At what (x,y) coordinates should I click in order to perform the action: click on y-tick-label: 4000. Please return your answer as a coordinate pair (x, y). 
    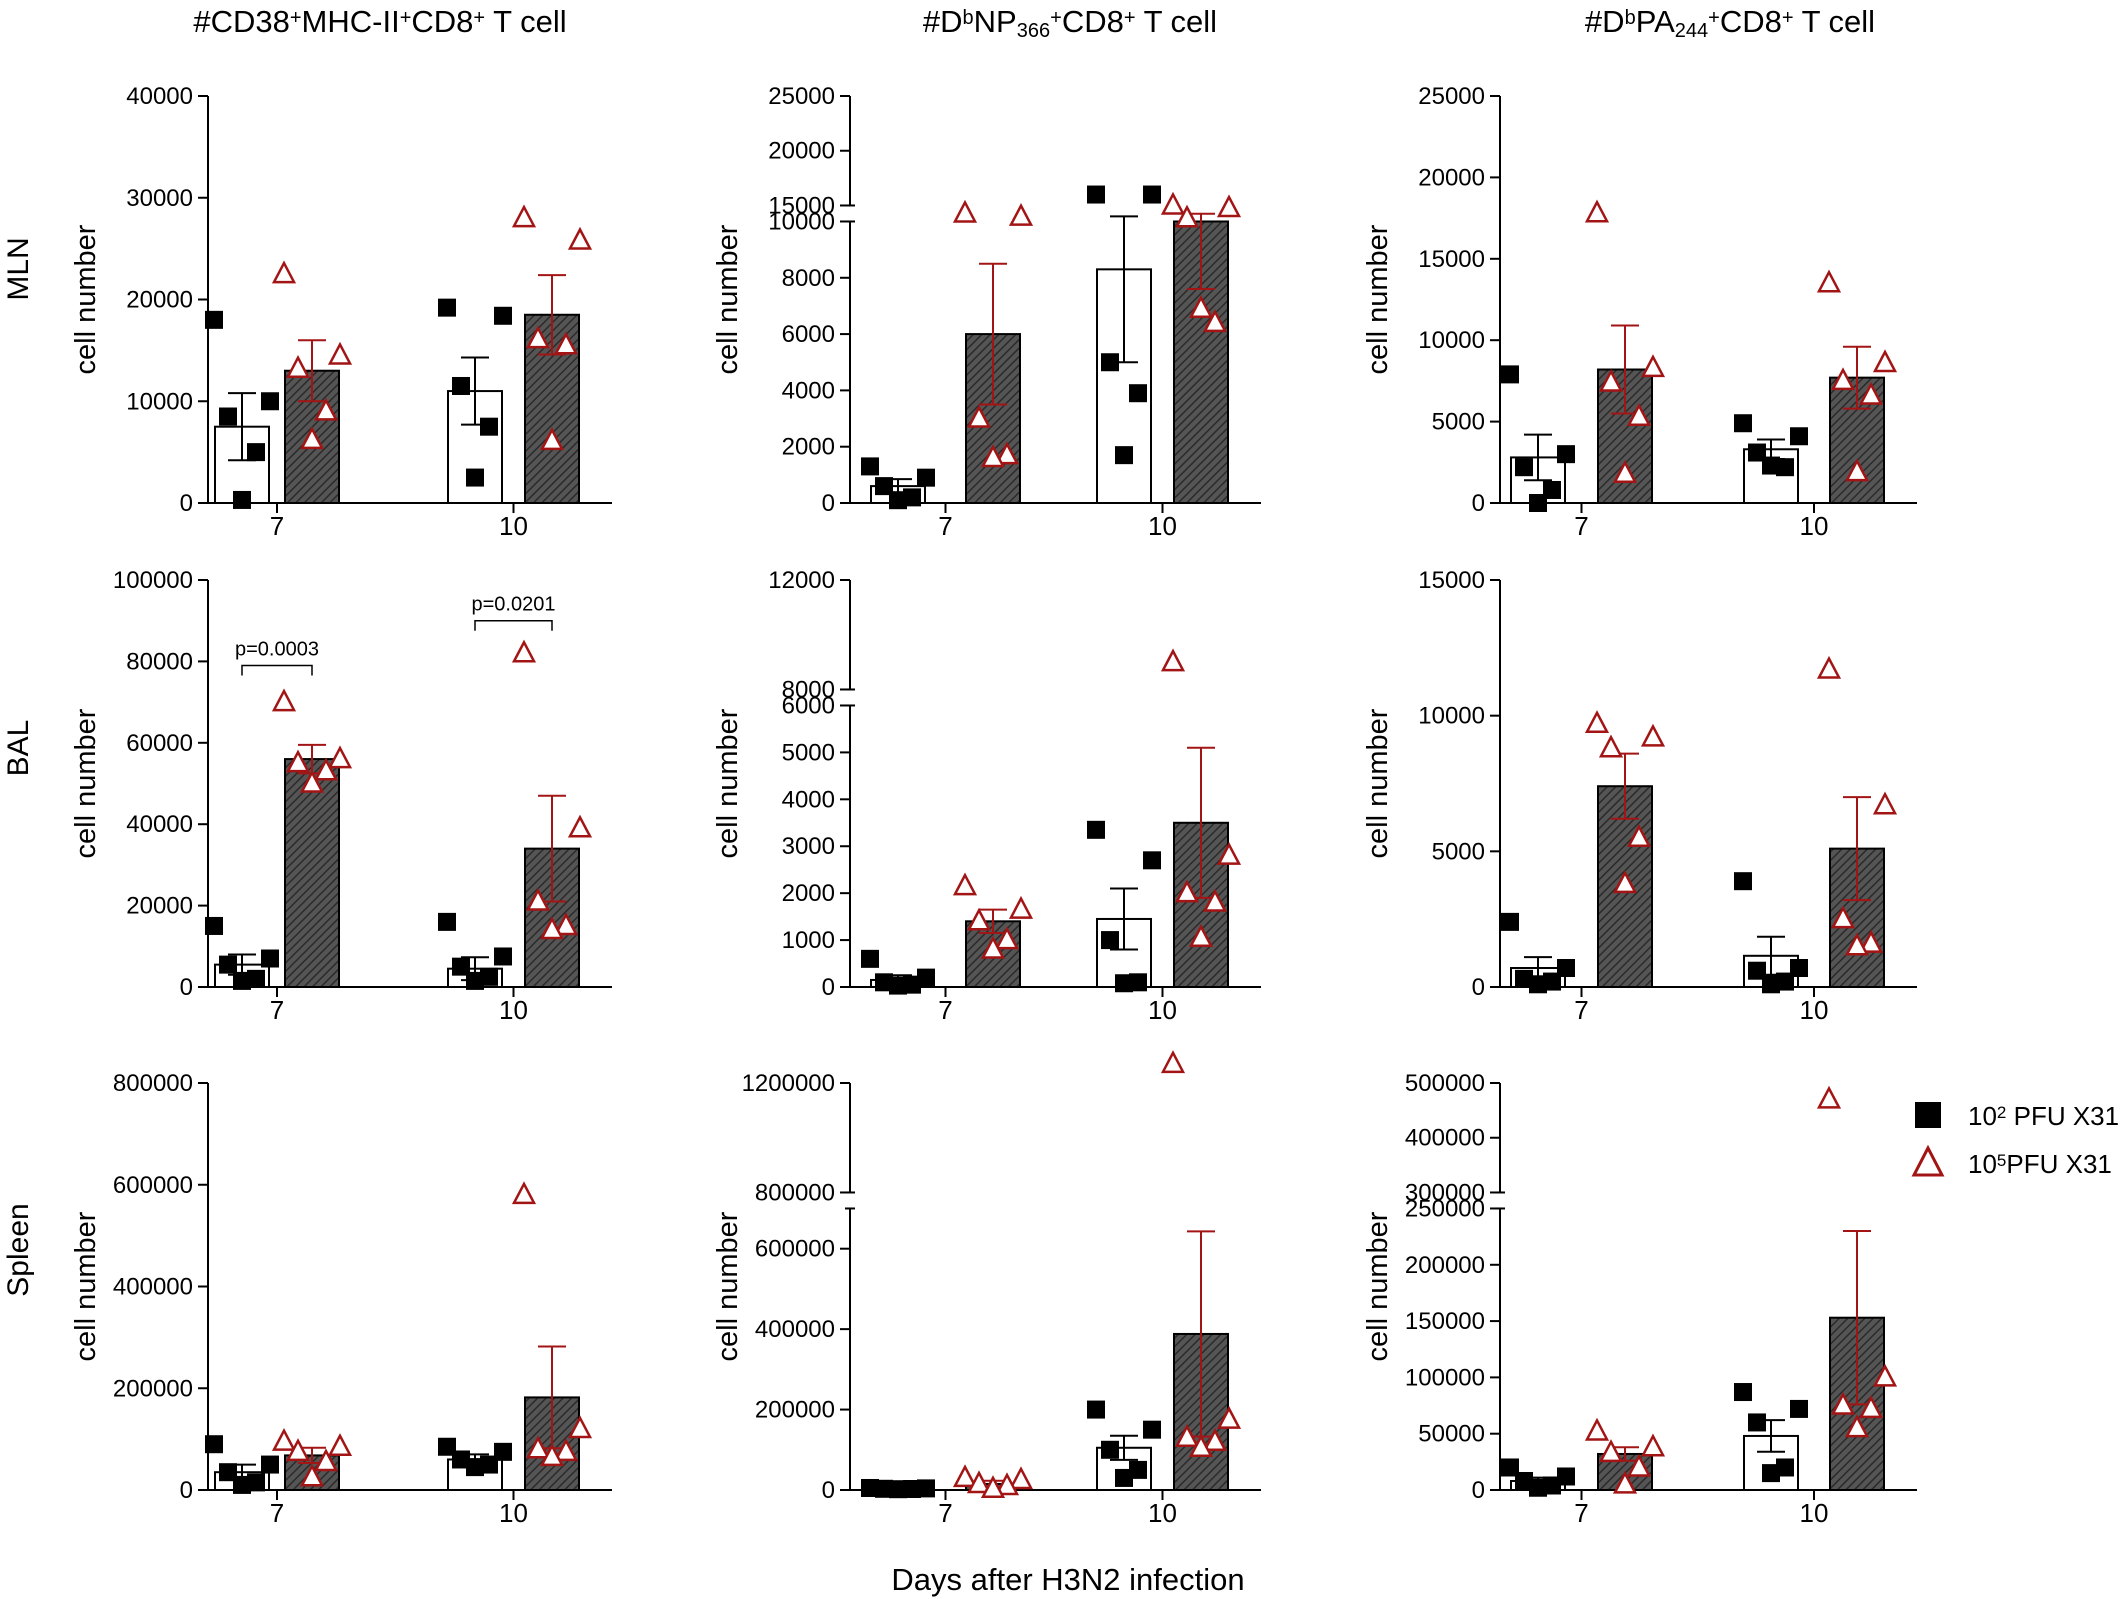
    Looking at the image, I should click on (808, 390).